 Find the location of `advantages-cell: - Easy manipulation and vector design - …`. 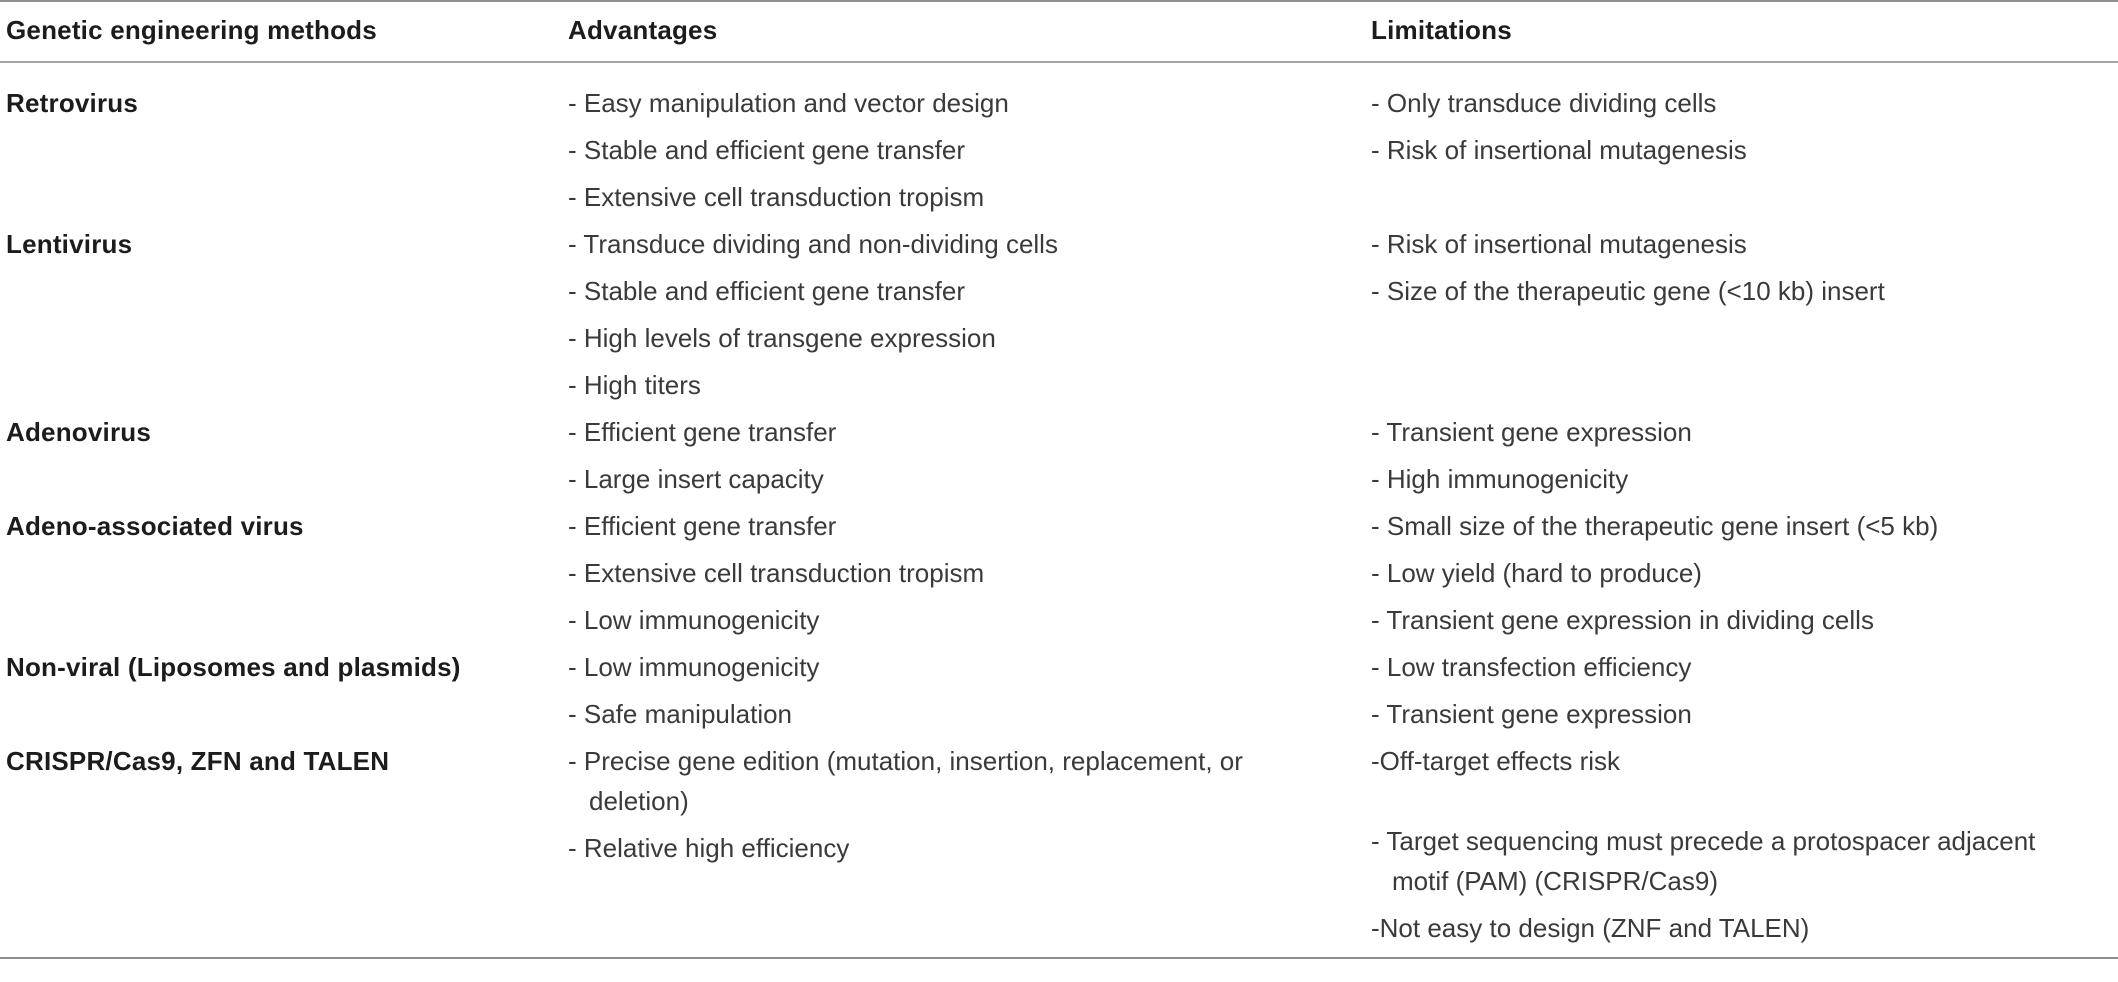

advantages-cell: - Easy manipulation and vector design - … is located at coordinates (963, 153).